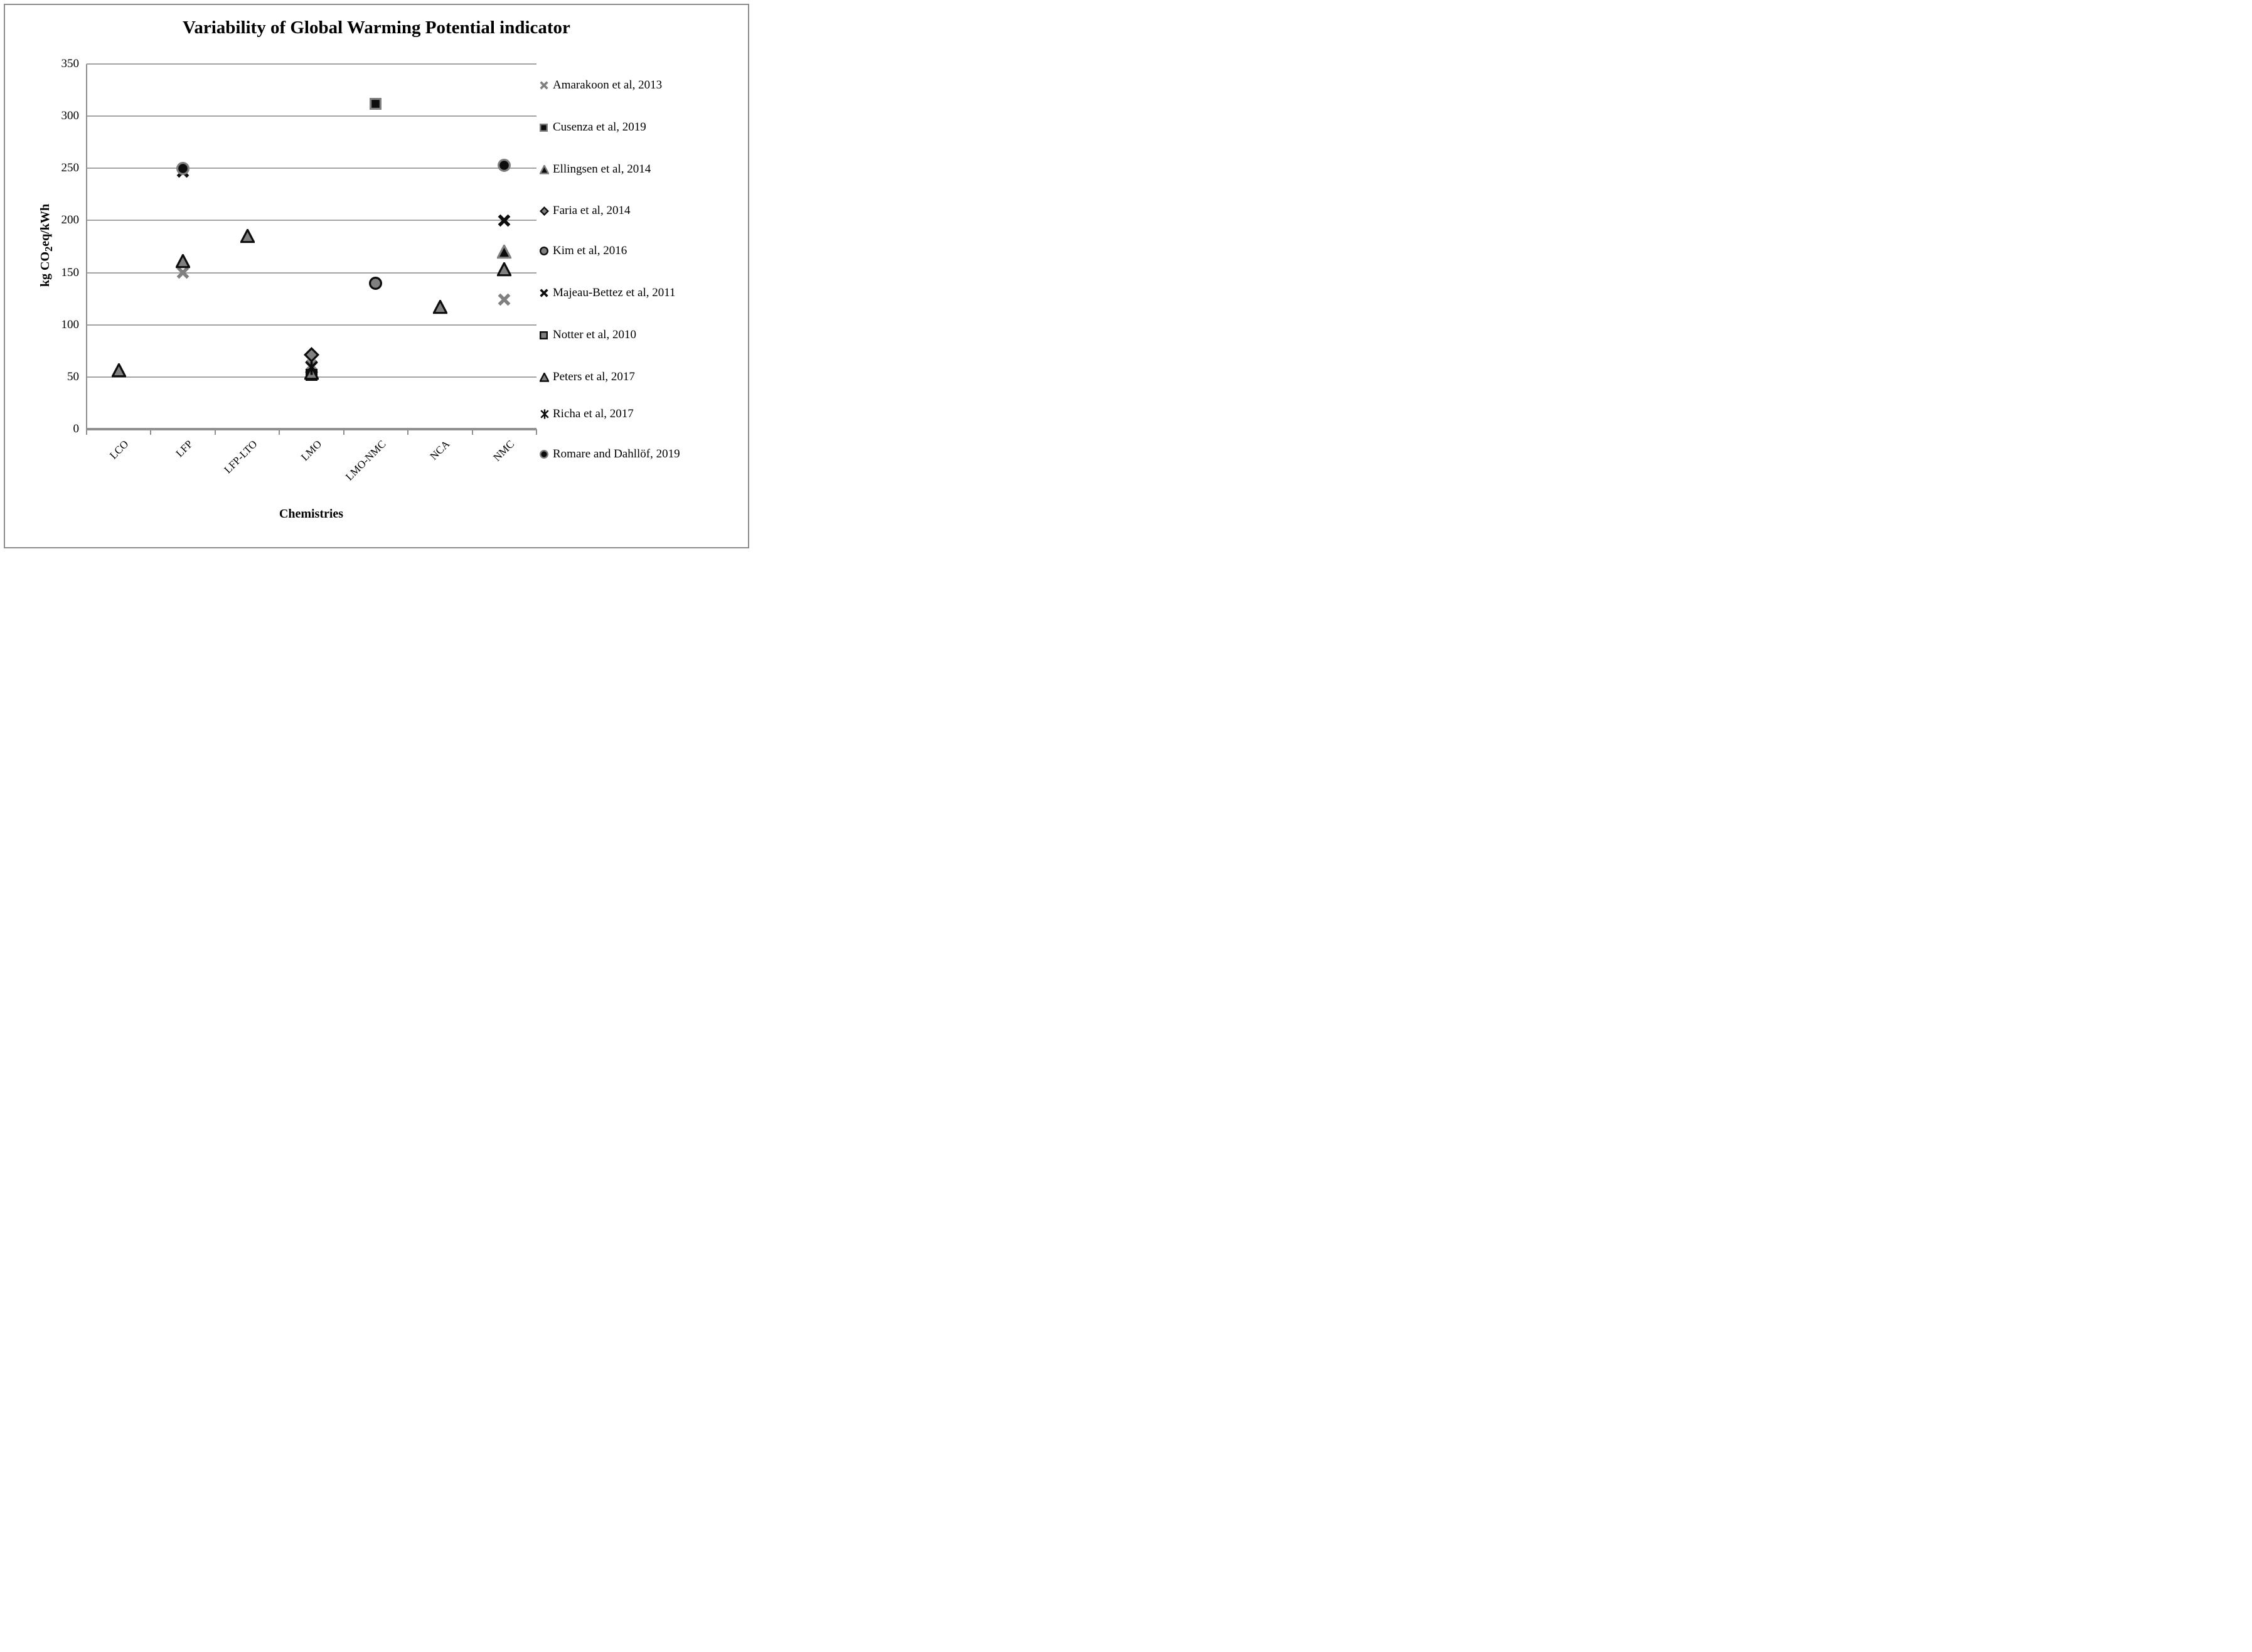  I want to click on legend-item: Majeau-Bettez et al, 2011, so click(608, 293).